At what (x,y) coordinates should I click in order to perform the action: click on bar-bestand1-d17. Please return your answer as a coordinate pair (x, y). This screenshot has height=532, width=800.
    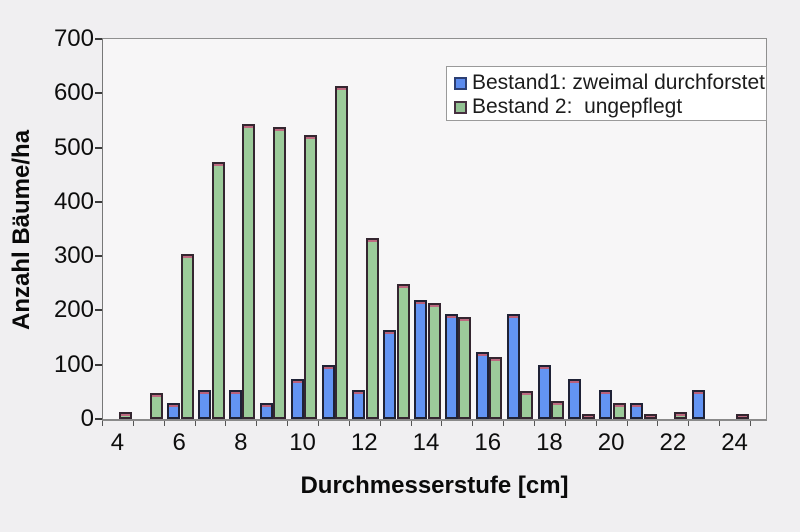
    Looking at the image, I should click on (513, 366).